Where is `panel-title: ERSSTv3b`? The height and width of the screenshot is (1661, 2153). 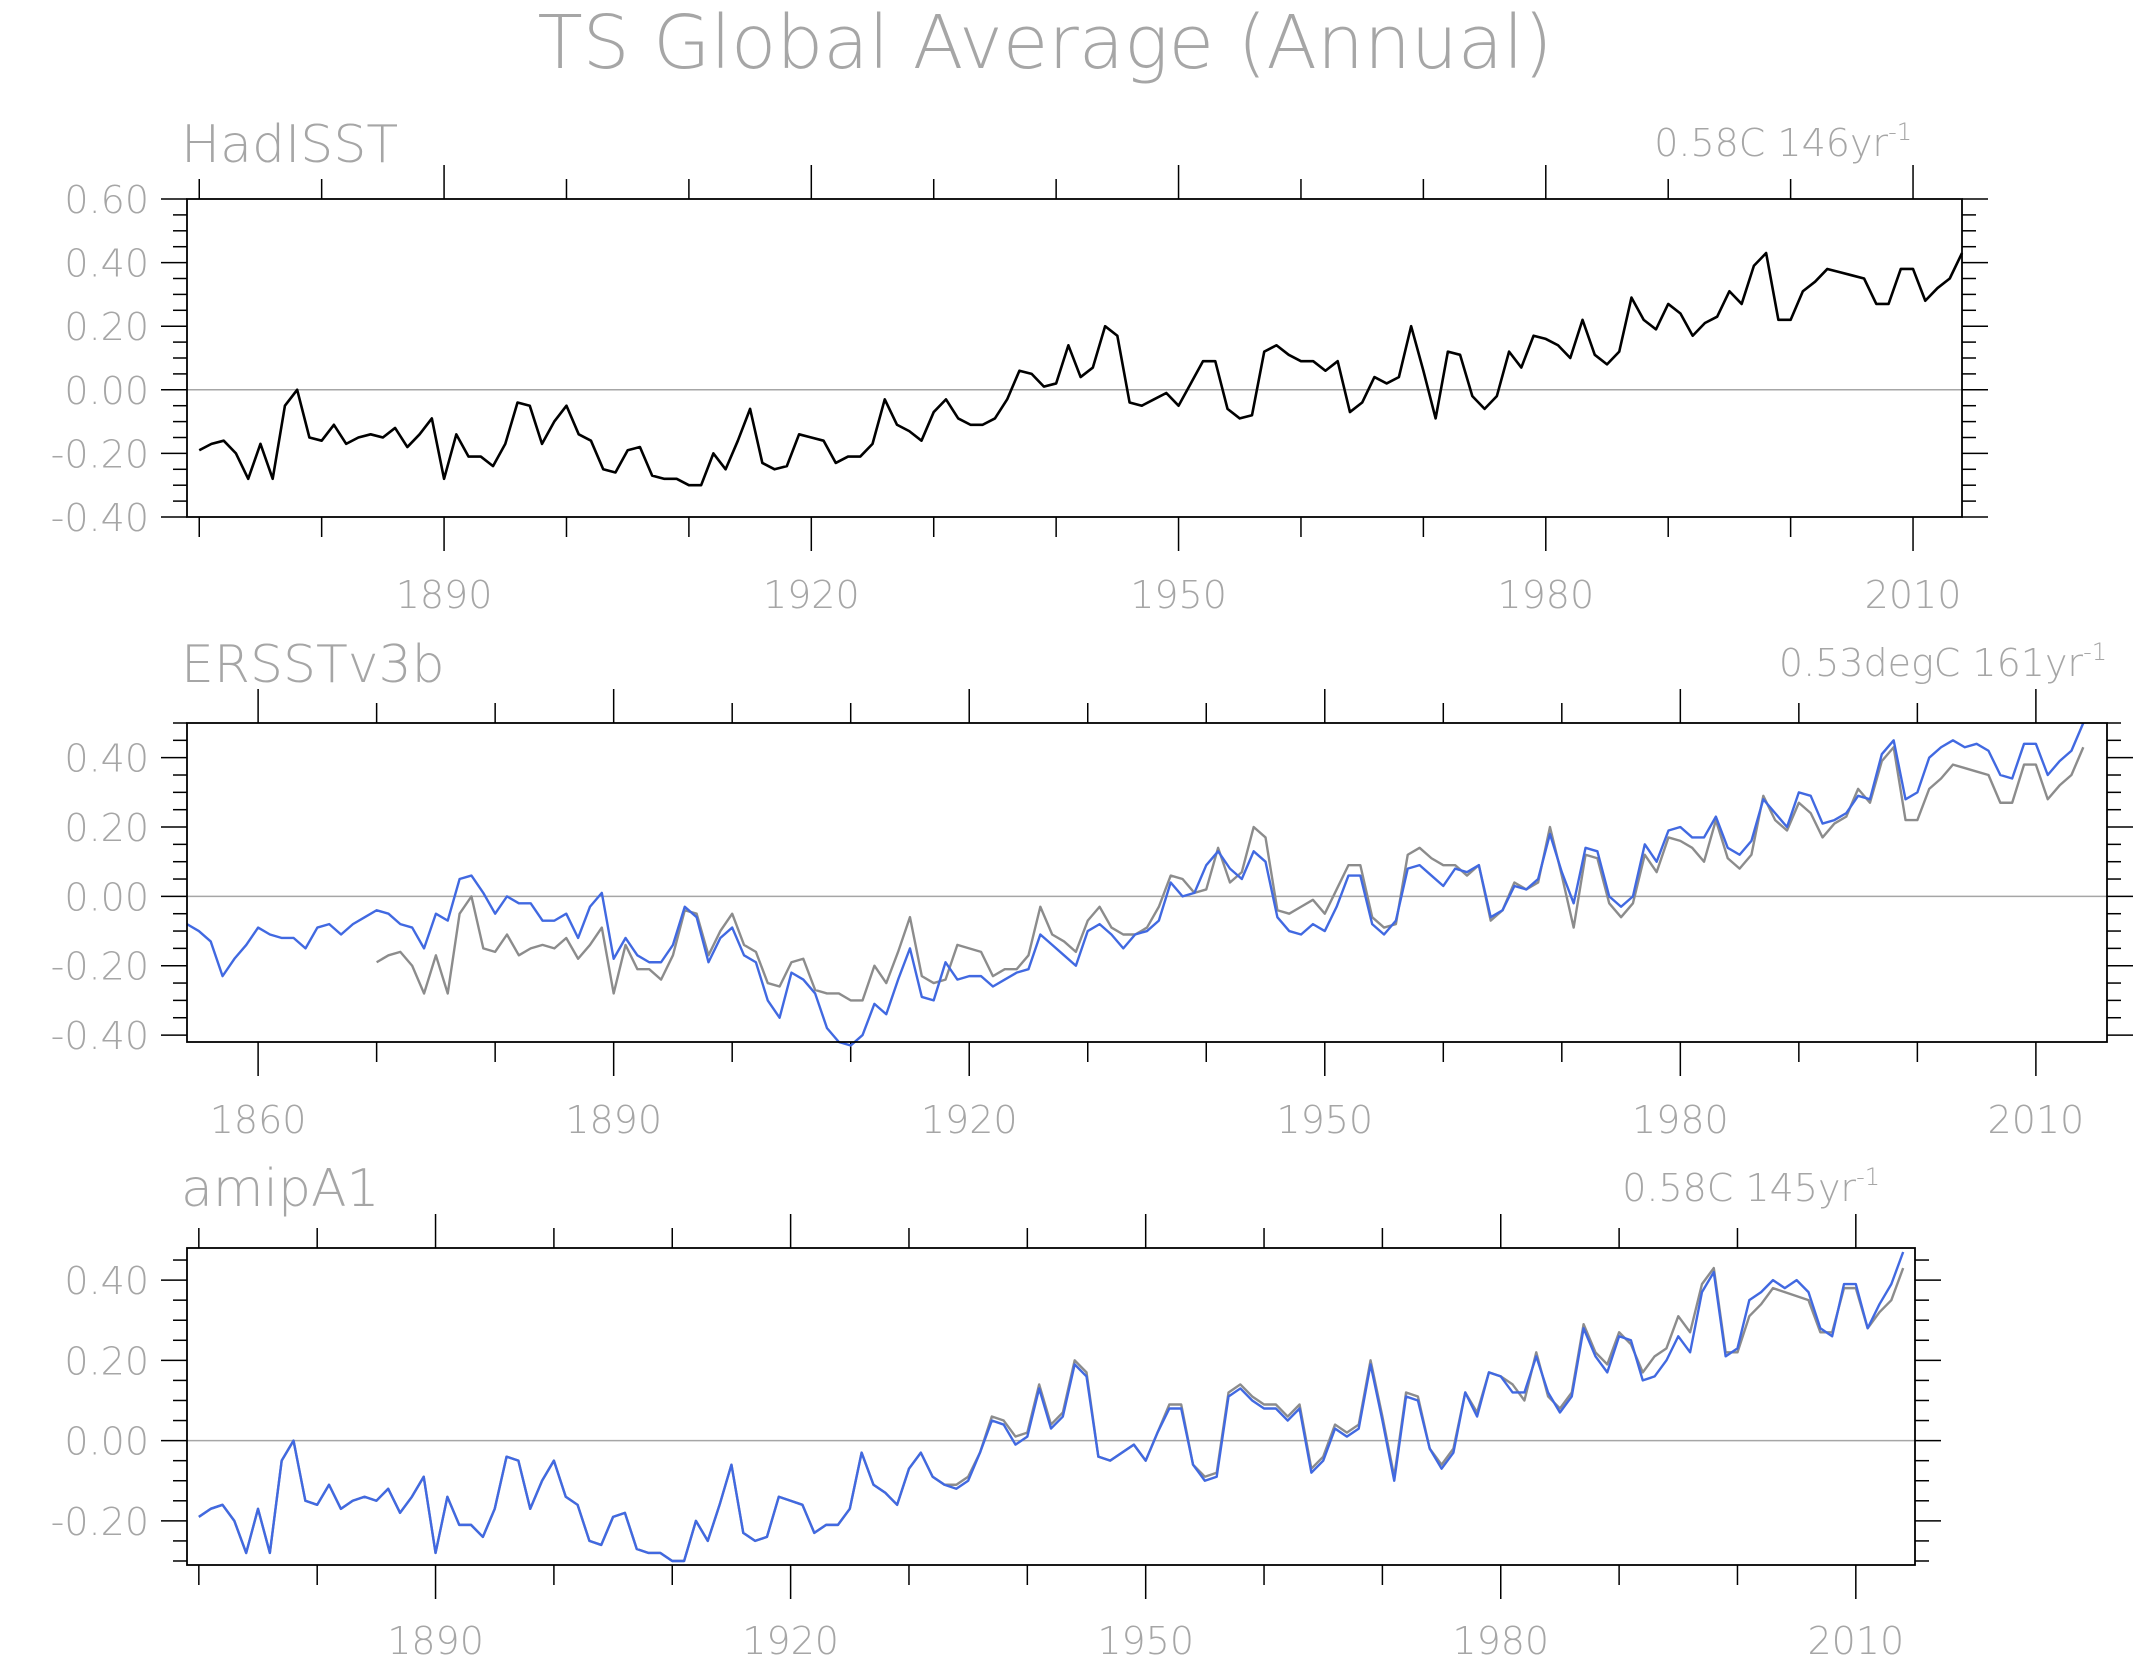 panel-title: ERSSTv3b is located at coordinates (313, 665).